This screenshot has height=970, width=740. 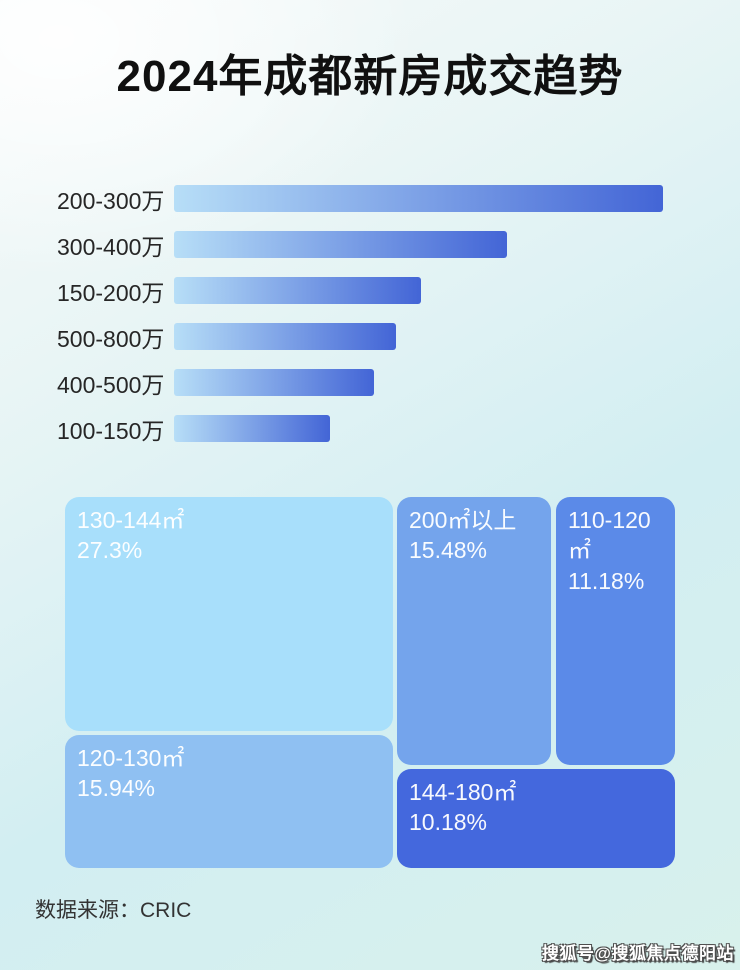 What do you see at coordinates (474, 631) in the screenshot?
I see `treemap-tile: 200㎡以上 15.48%` at bounding box center [474, 631].